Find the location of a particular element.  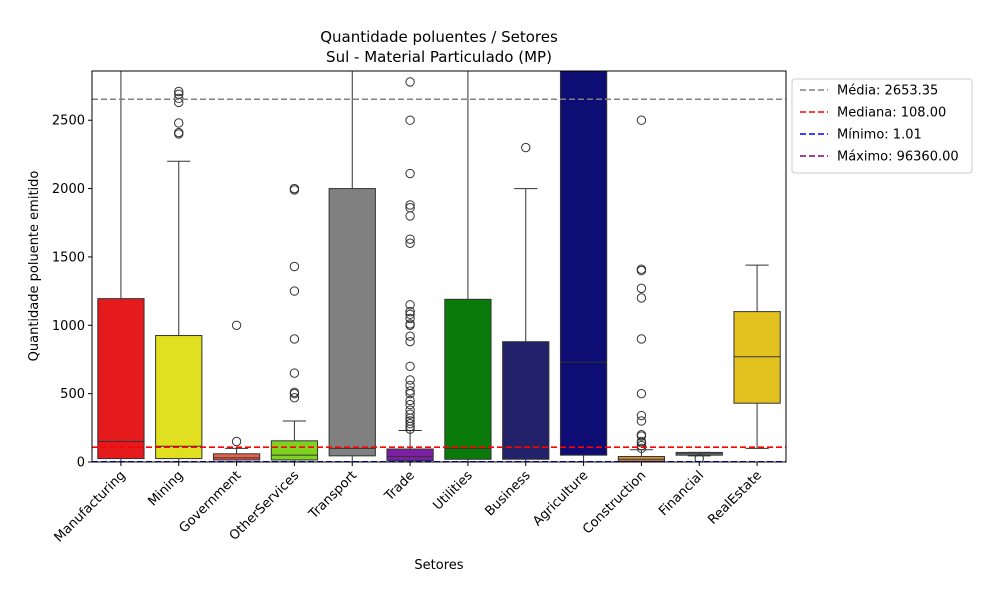

legend-box is located at coordinates (882, 126).